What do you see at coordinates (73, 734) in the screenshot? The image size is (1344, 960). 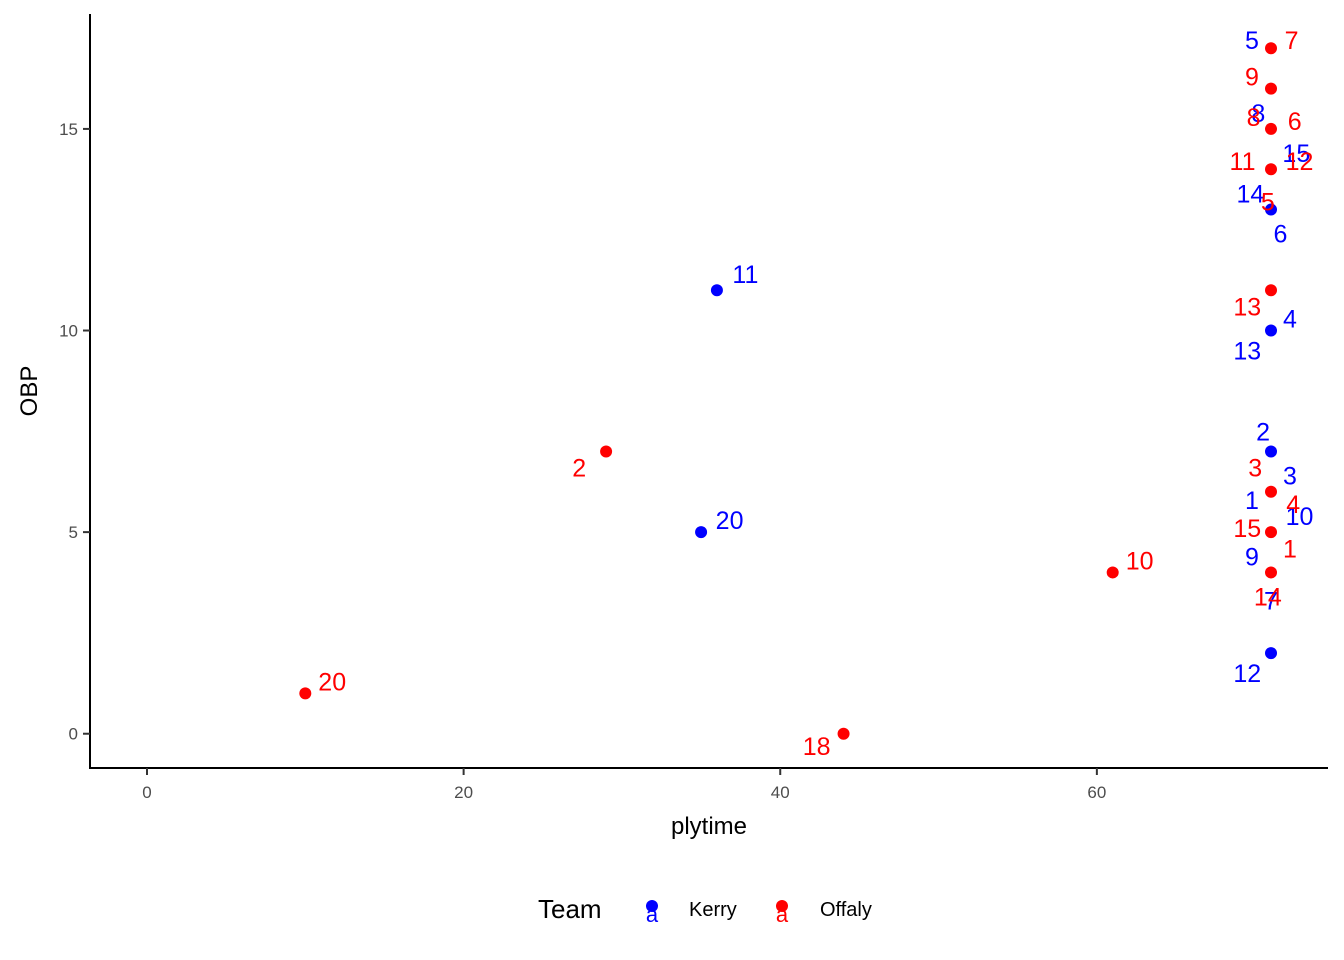 I see `y-tick-label: 0` at bounding box center [73, 734].